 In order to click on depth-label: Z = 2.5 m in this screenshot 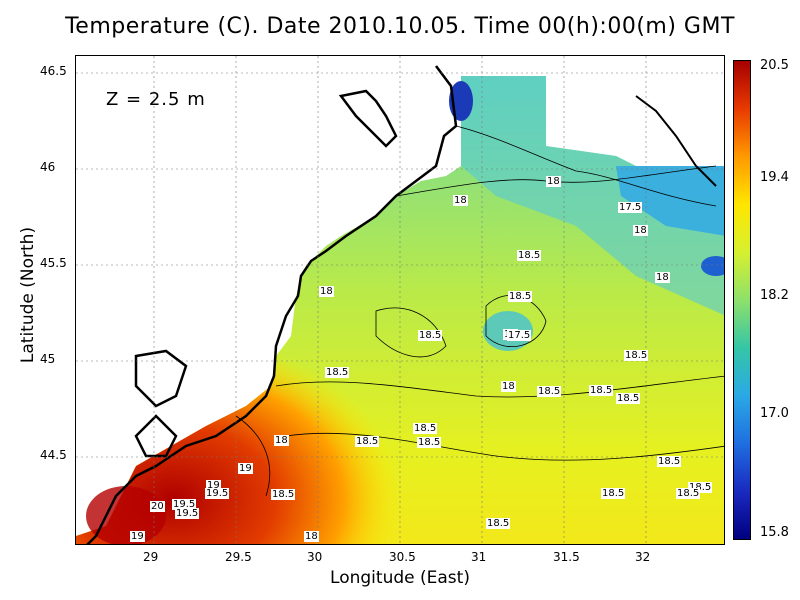, I will do `click(156, 99)`.